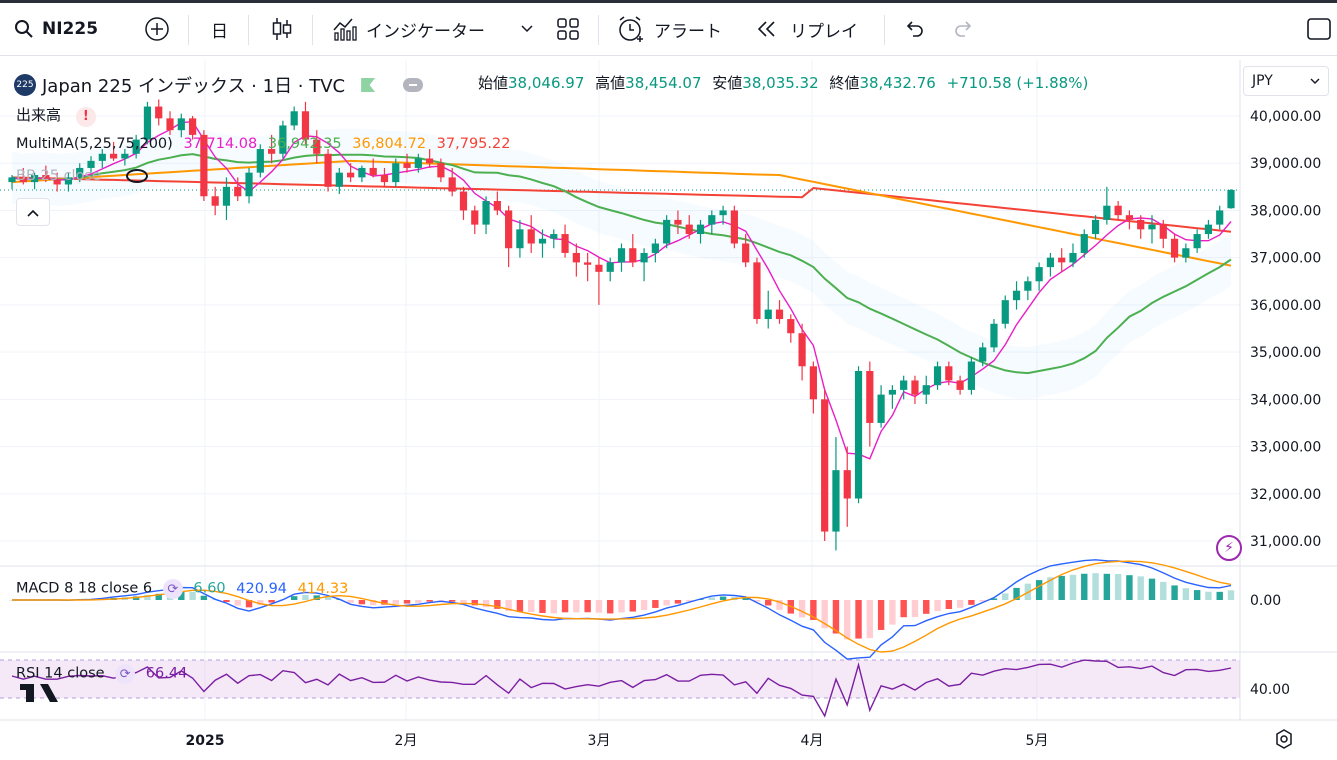 This screenshot has width=1337, height=760. I want to click on compare-add-button, so click(157, 29).